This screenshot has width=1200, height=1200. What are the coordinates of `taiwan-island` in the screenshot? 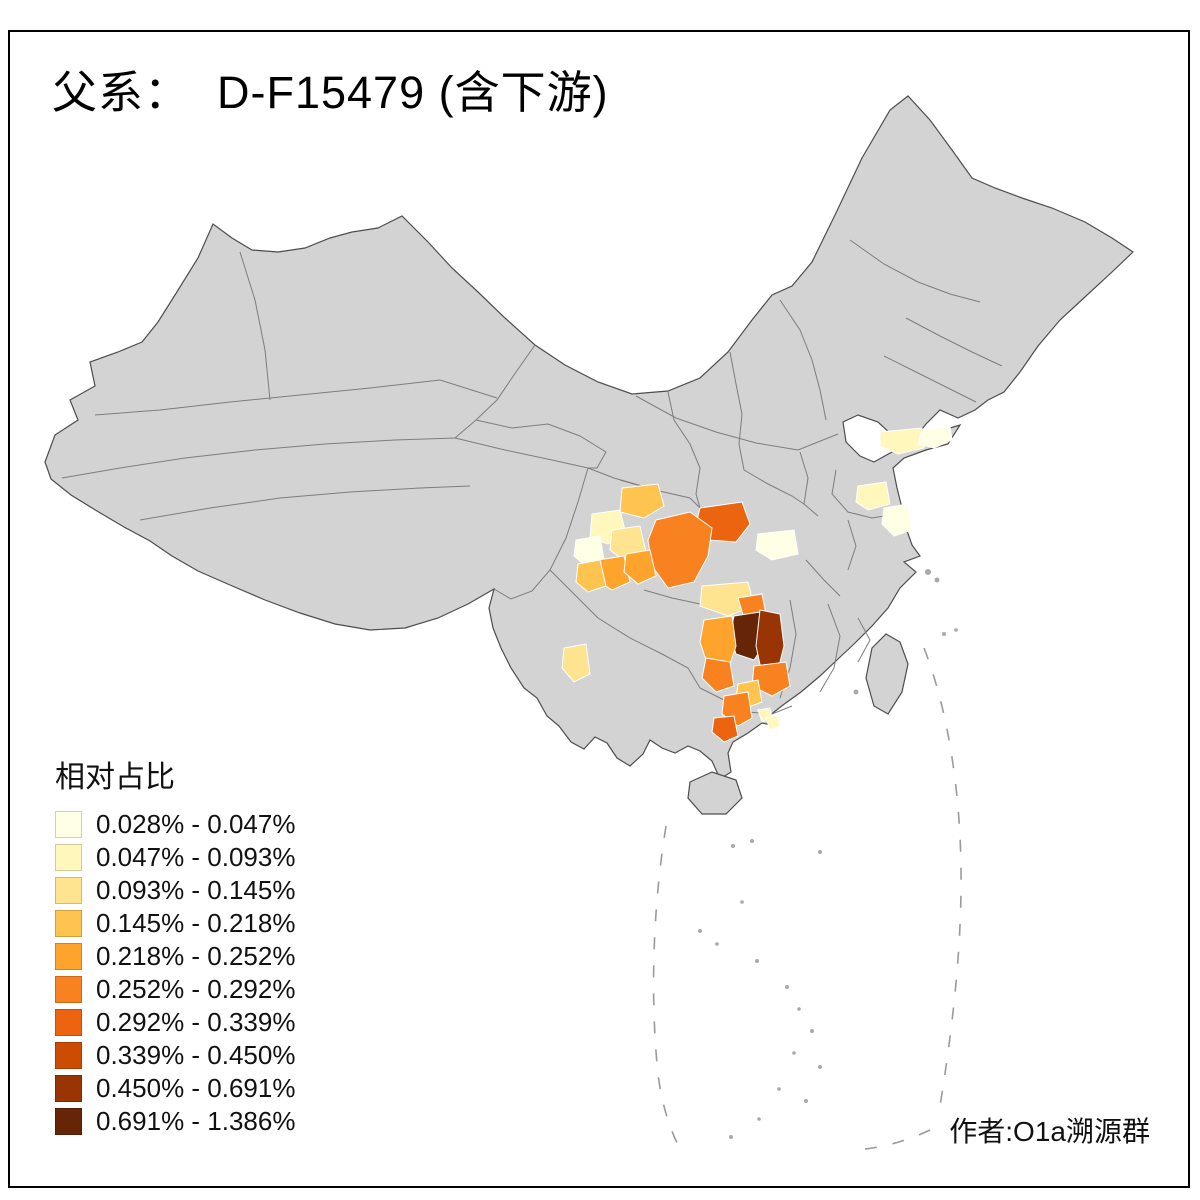 It's located at (887, 674).